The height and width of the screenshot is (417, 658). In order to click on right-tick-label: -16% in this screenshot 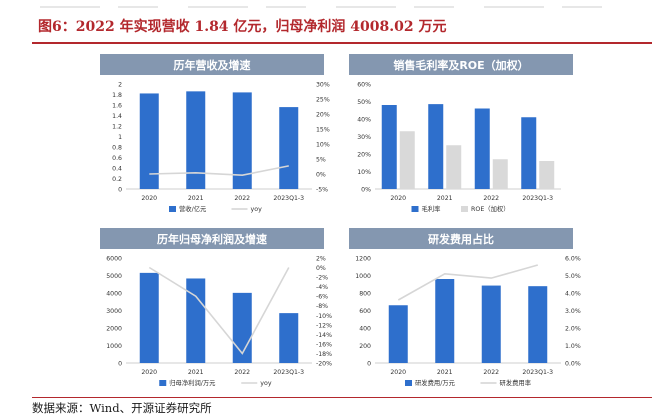, I will do `click(324, 344)`.